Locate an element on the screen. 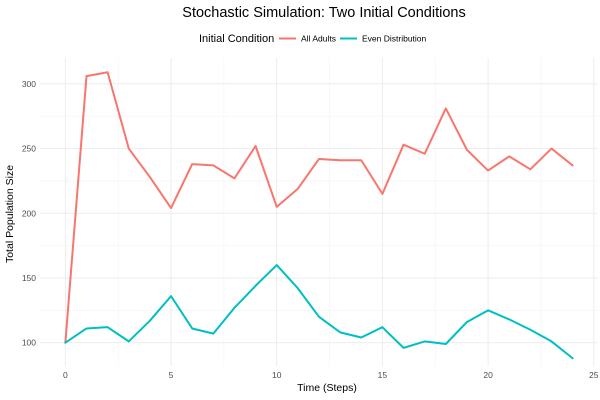 This screenshot has width=600, height=400. x-tick-label: 10 is located at coordinates (277, 375).